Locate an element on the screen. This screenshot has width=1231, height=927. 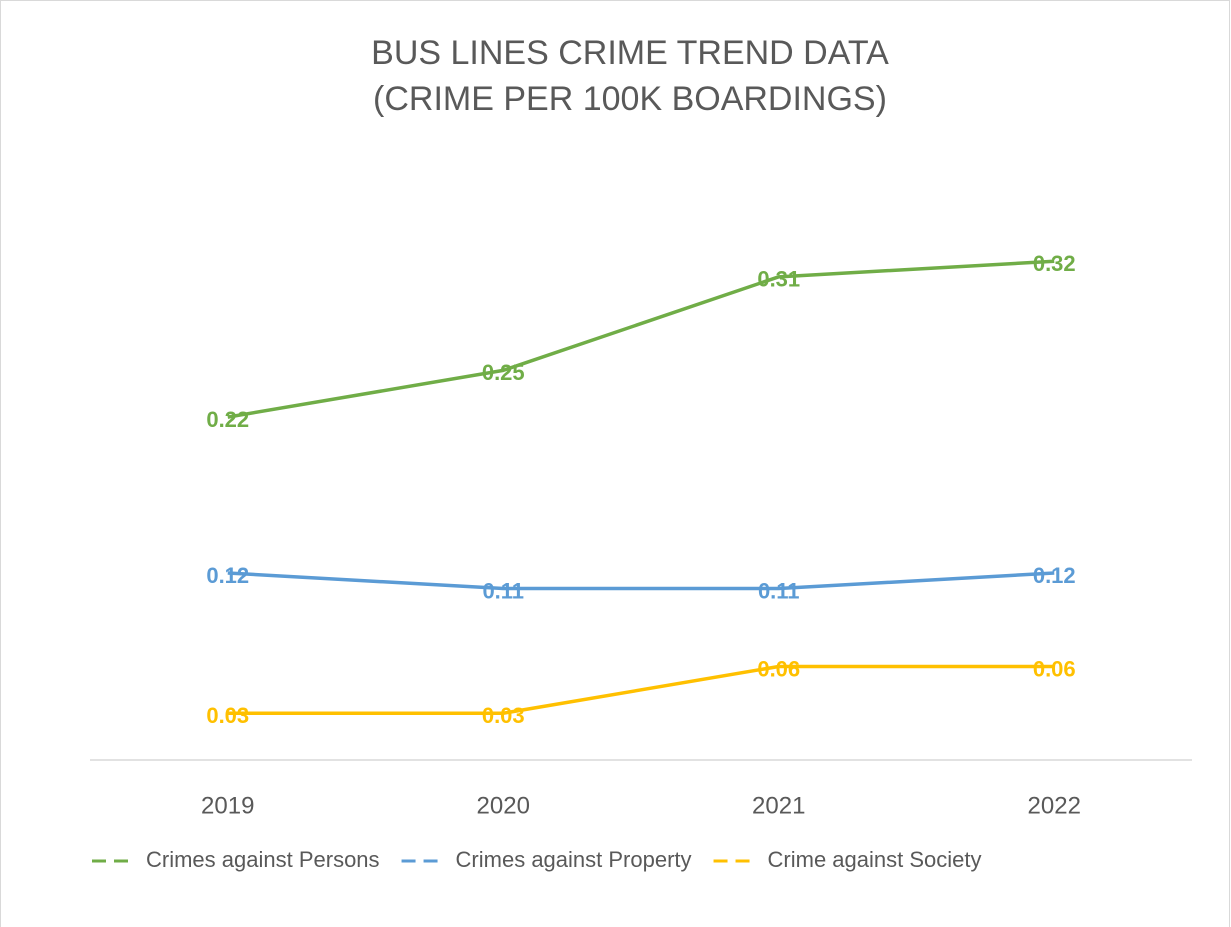
data-label: 0.25 is located at coordinates (503, 372).